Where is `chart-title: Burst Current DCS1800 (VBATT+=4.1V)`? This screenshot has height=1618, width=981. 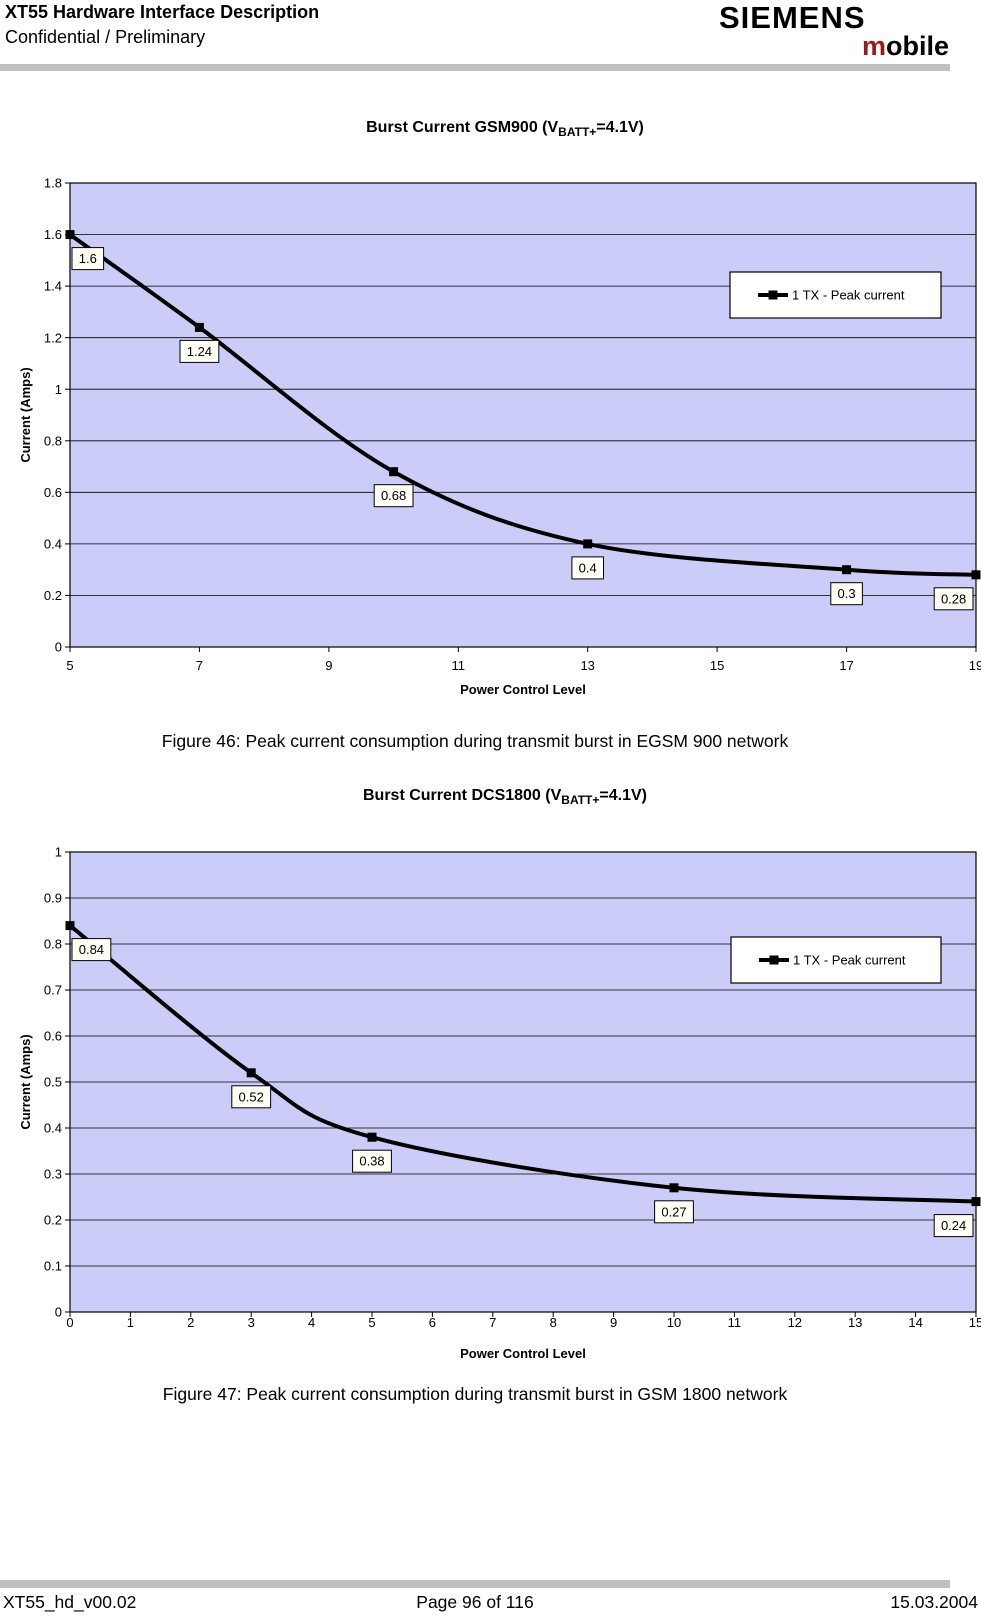
chart-title: Burst Current DCS1800 (VBATT+=4.1V) is located at coordinates (505, 797).